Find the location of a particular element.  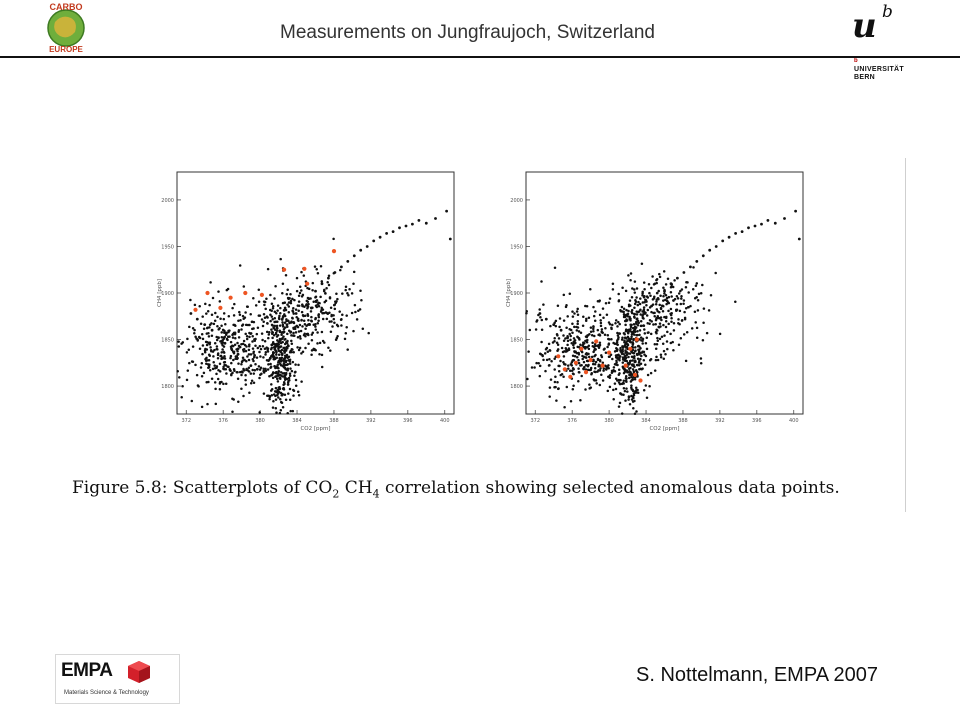

vertical-divider is located at coordinates (905, 335).